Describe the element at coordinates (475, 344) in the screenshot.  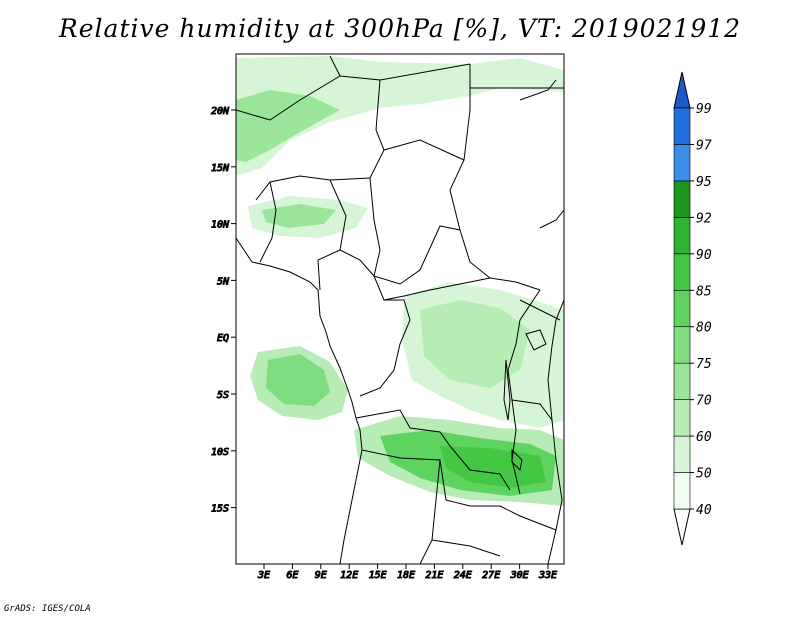
I see `humidity-area-central-core` at that location.